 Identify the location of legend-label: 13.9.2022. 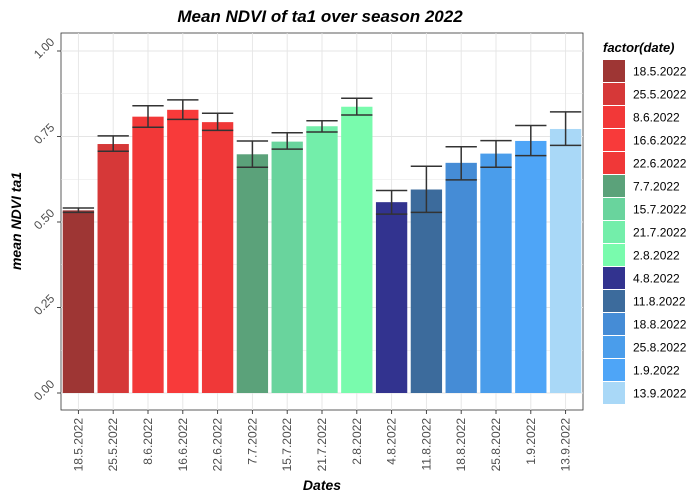
(660, 394).